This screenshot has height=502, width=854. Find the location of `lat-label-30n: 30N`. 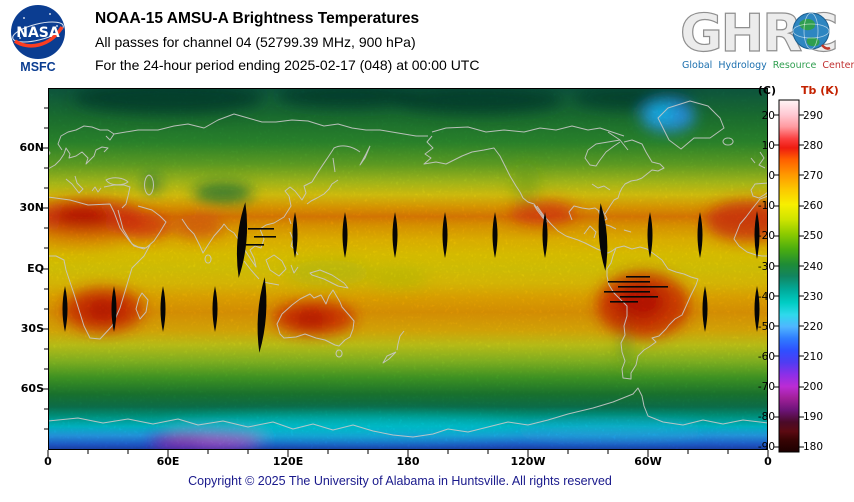

lat-label-30n: 30N is located at coordinates (31, 207).